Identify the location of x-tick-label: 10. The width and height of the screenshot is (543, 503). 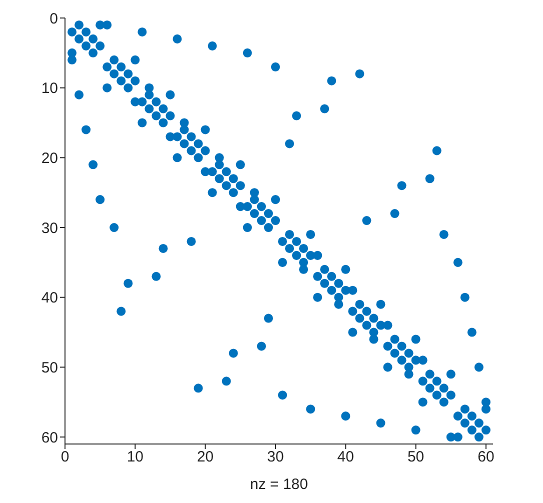
(135, 457).